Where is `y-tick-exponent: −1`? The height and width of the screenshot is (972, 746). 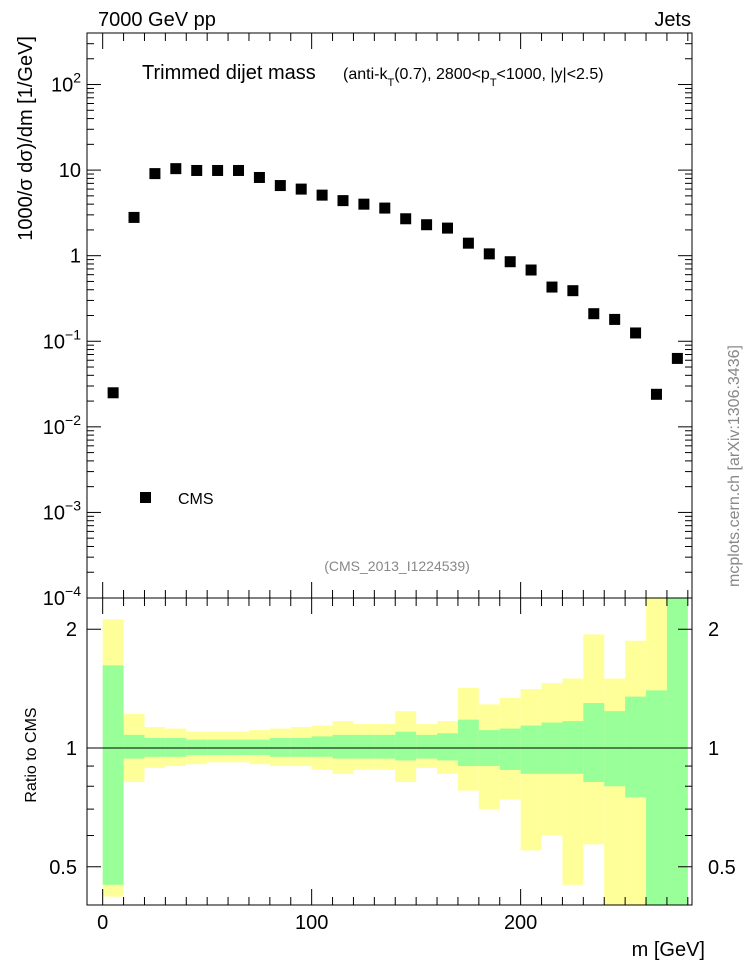 y-tick-exponent: −1 is located at coordinates (73, 334).